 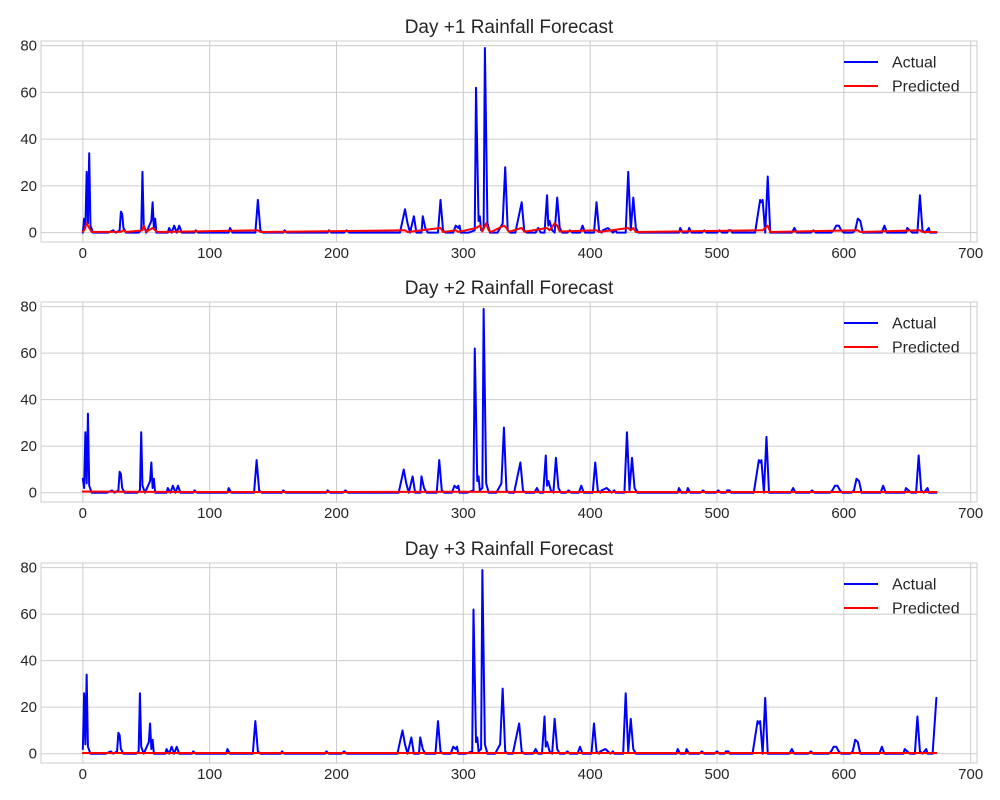 I want to click on chart-title: Day +1 Rainfall Forecast, so click(x=509, y=27).